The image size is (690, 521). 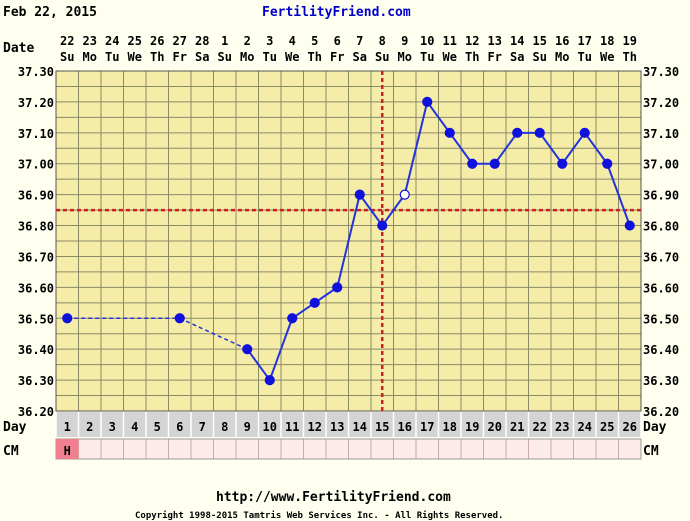 I want to click on y-tick-label-left: 37.20, so click(x=36, y=103).